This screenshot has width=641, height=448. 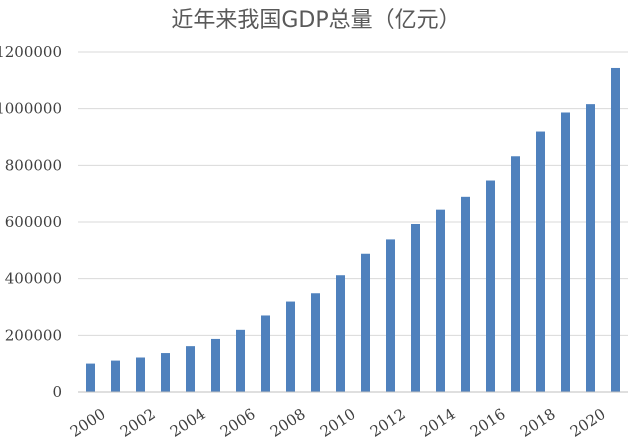 What do you see at coordinates (215, 365) in the screenshot?
I see `bar-2005` at bounding box center [215, 365].